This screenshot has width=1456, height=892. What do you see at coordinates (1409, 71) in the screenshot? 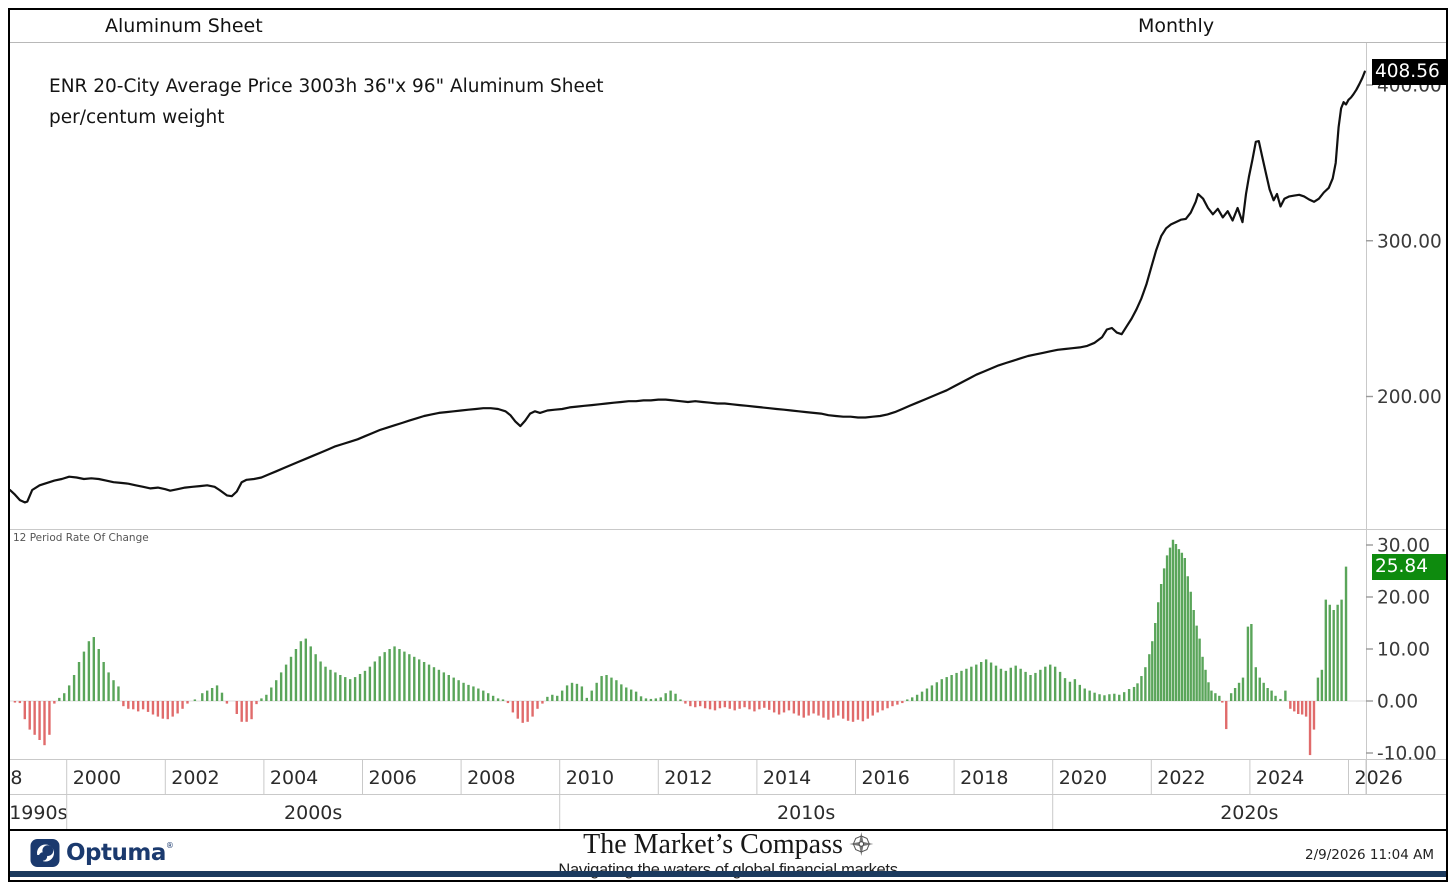
I see `last-price-badge: 408.56` at bounding box center [1409, 71].